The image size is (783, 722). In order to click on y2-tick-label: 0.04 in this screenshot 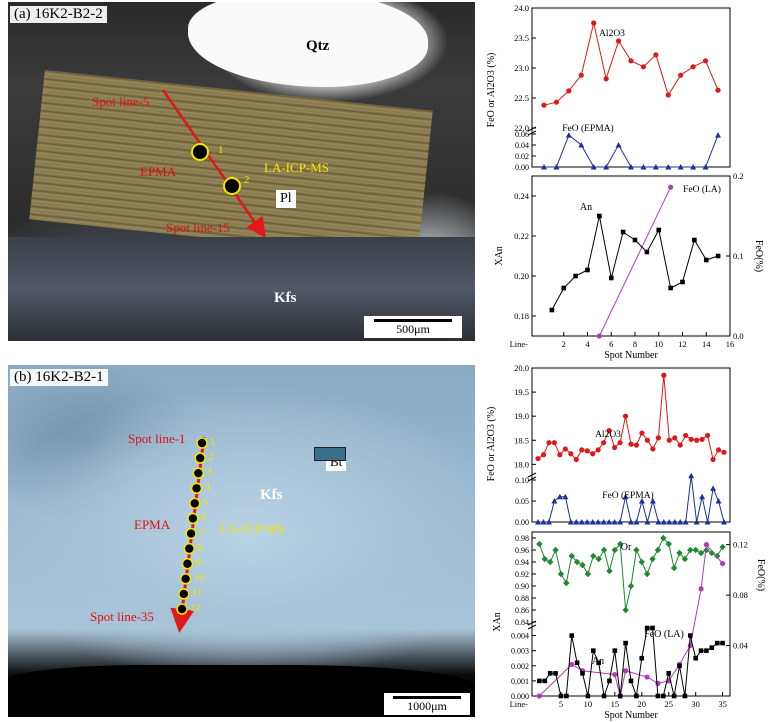, I will do `click(741, 646)`.